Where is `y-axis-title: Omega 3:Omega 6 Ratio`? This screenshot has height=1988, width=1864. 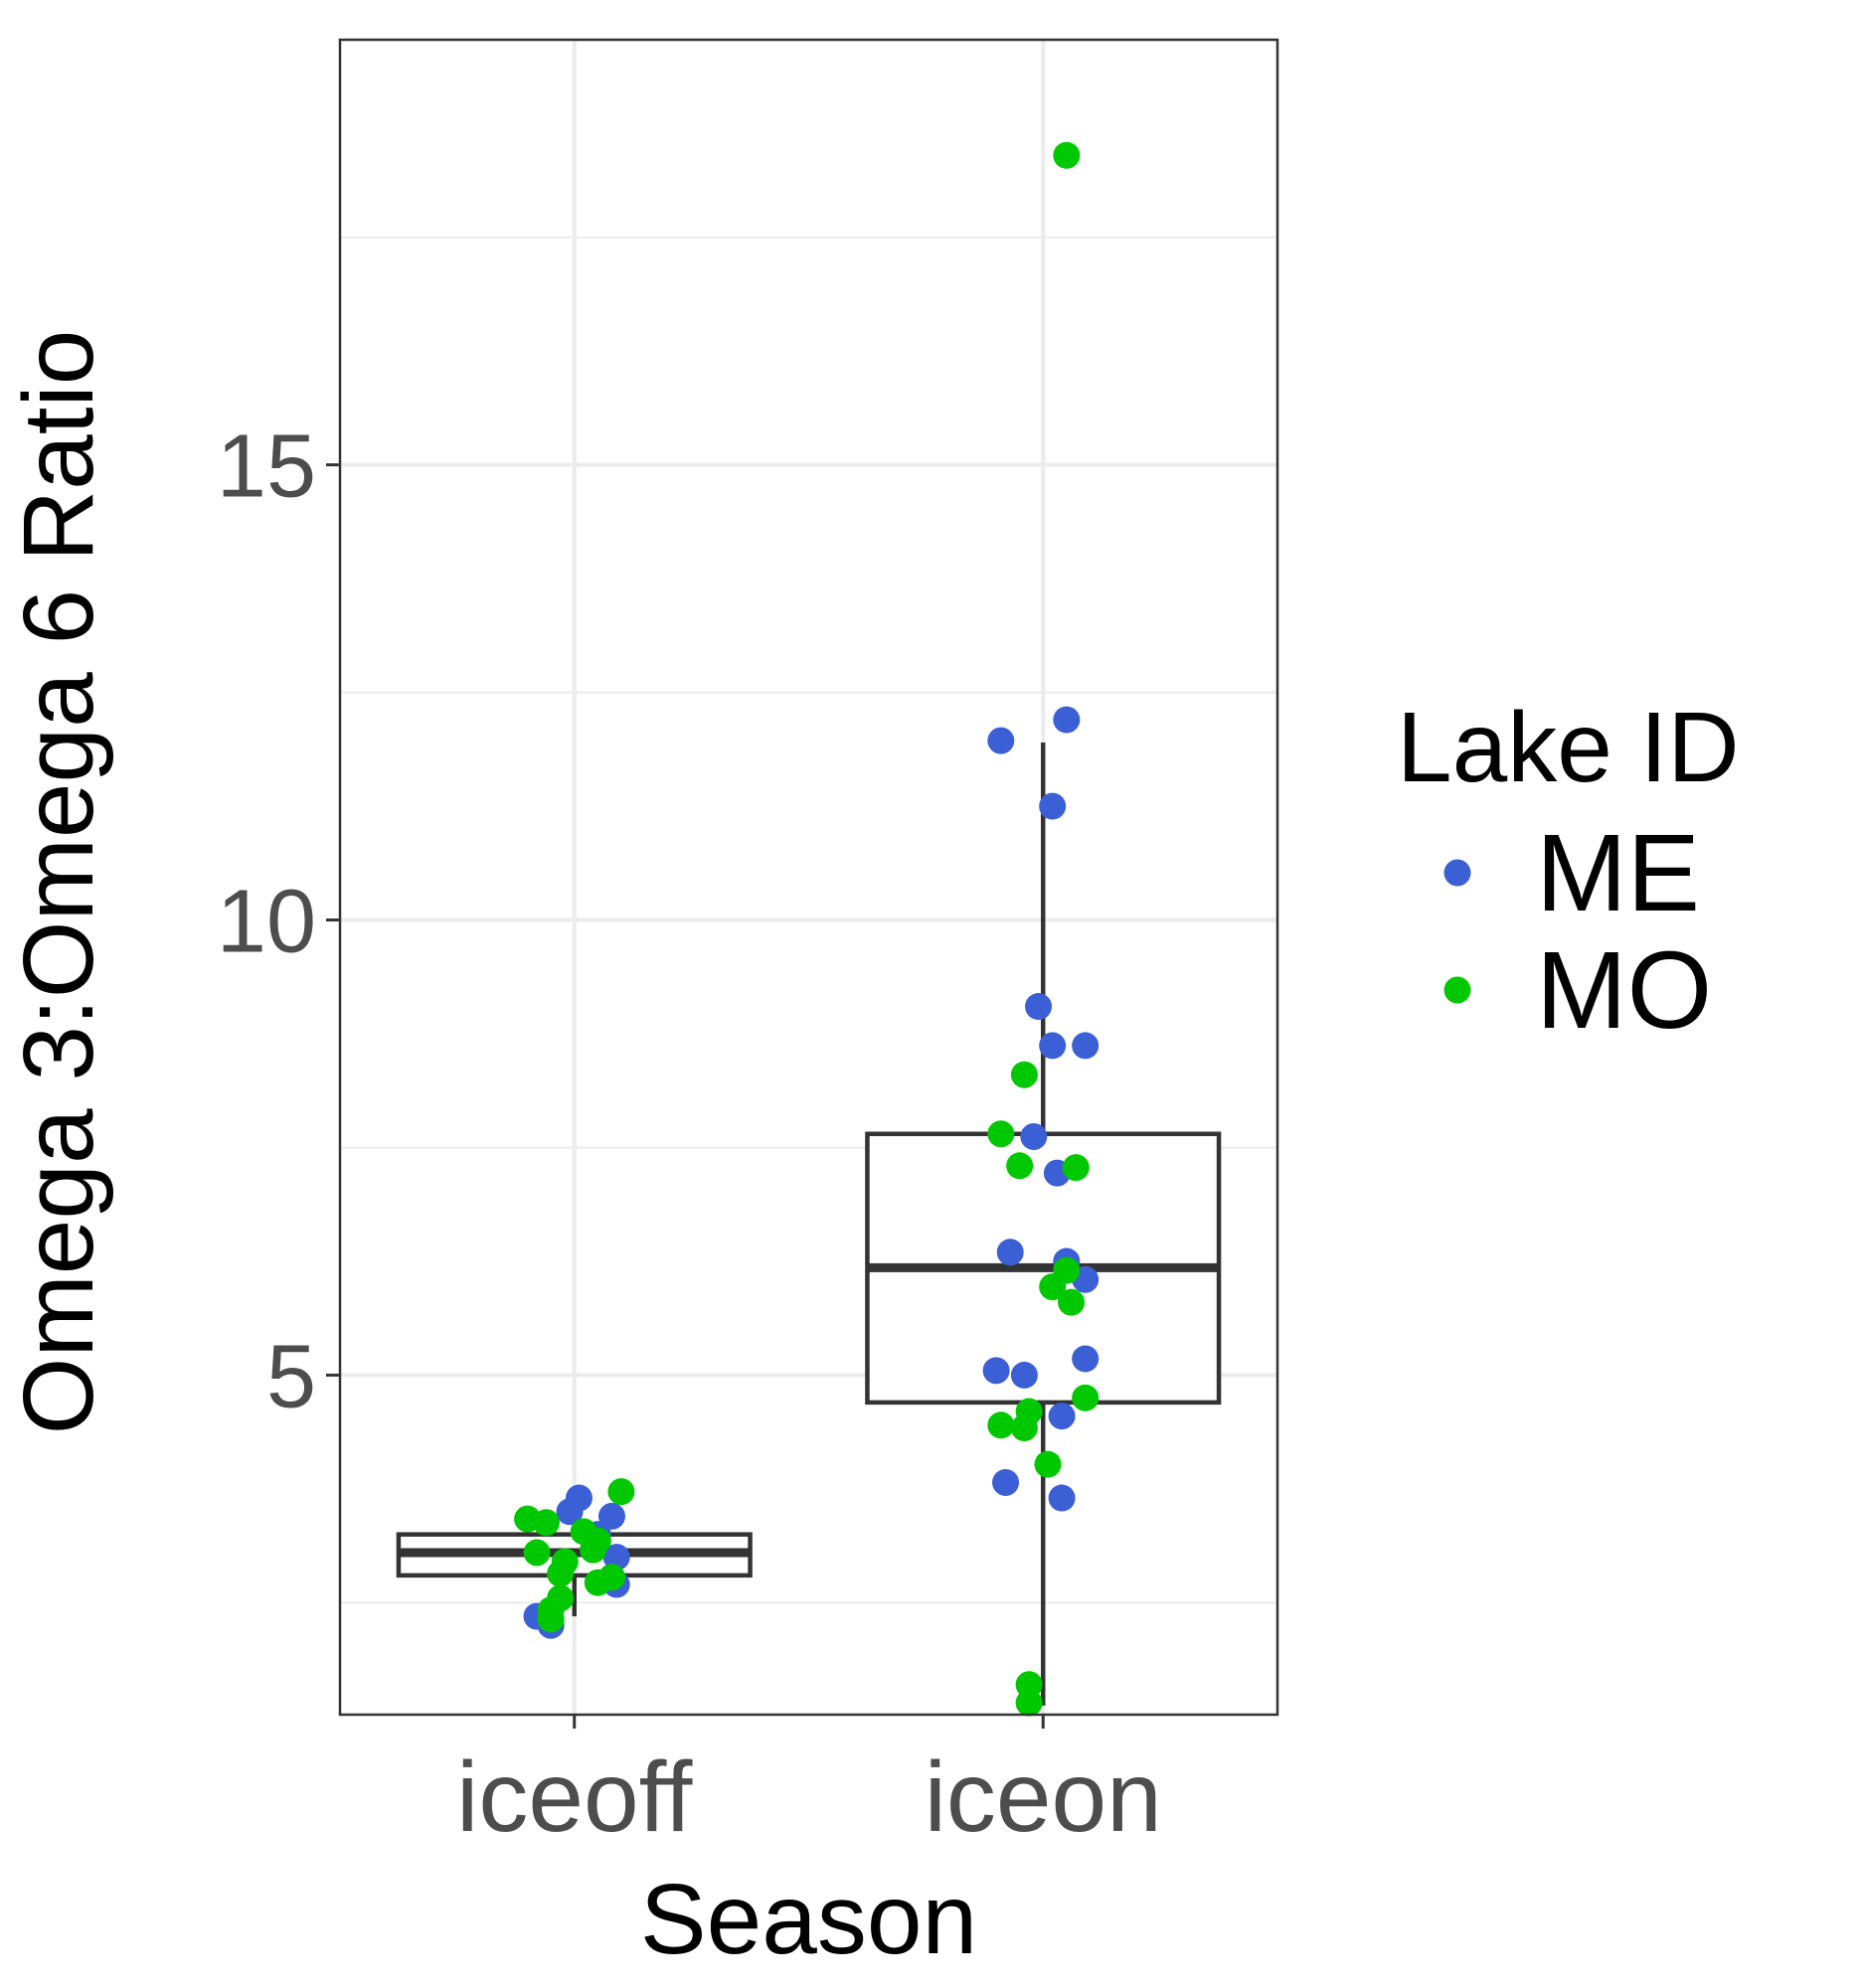
y-axis-title: Omega 3:Omega 6 Ratio is located at coordinates (59, 882).